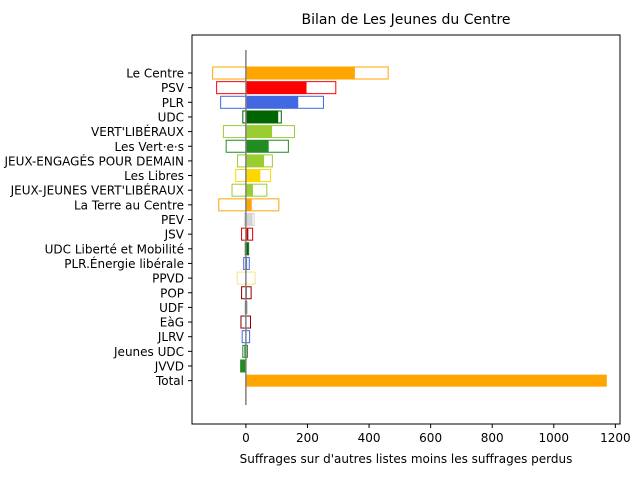 This screenshot has width=640, height=480. What do you see at coordinates (148, 352) in the screenshot?
I see `y-tick-label: Jeunes UDC` at bounding box center [148, 352].